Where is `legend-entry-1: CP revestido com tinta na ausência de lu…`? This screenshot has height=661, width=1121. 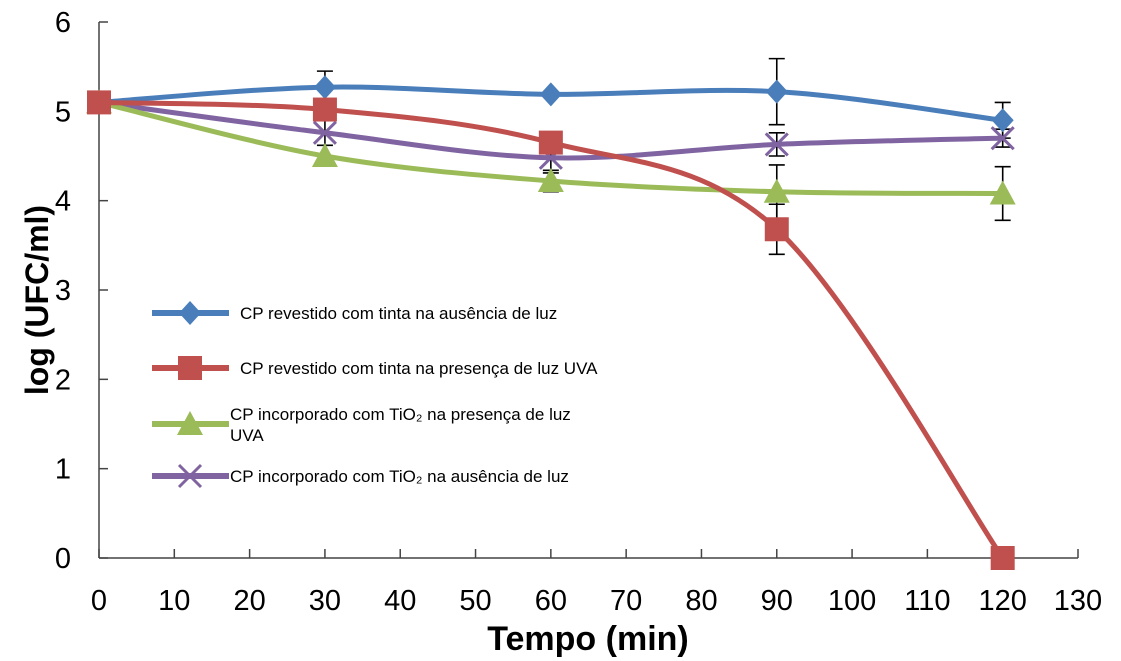 legend-entry-1: CP revestido com tinta na ausência de lu… is located at coordinates (354, 313).